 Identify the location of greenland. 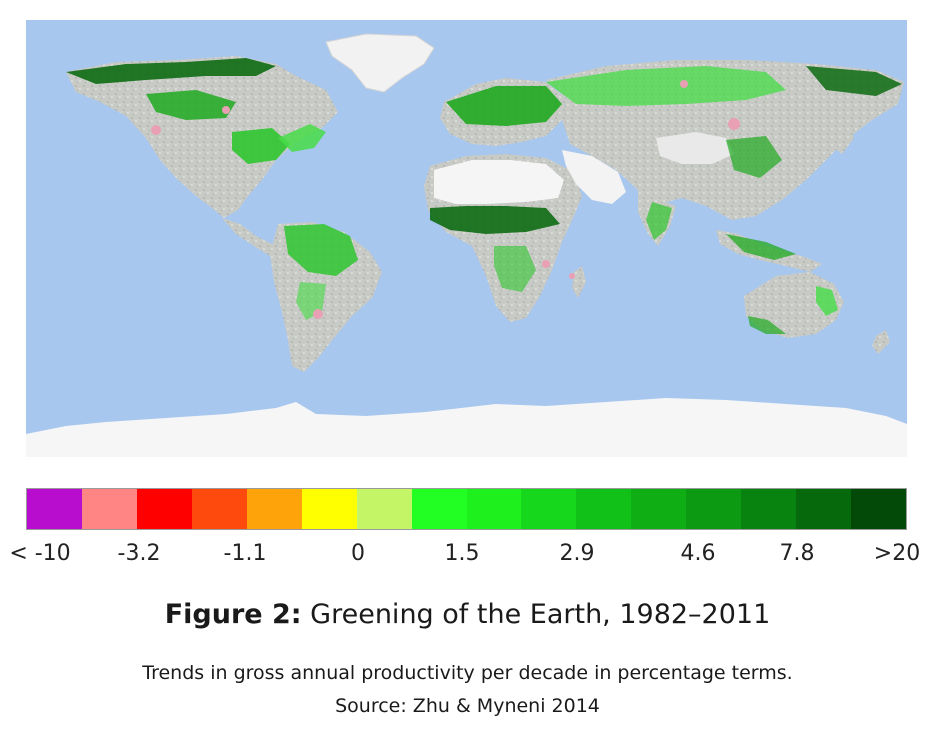
(380, 63).